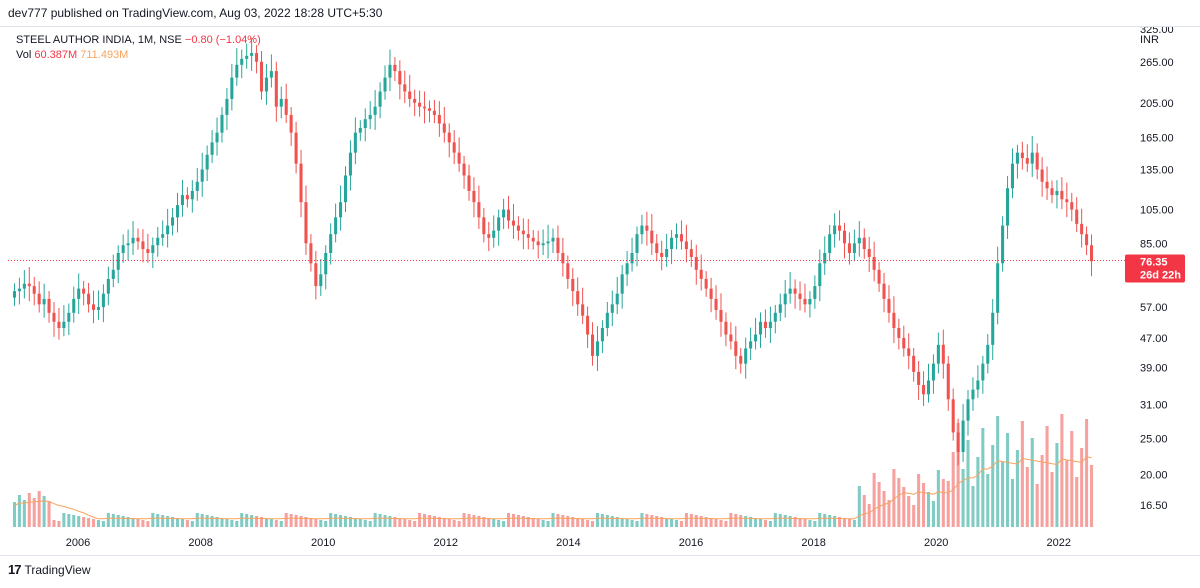  What do you see at coordinates (78, 543) in the screenshot?
I see `time-tick-label: 2006` at bounding box center [78, 543].